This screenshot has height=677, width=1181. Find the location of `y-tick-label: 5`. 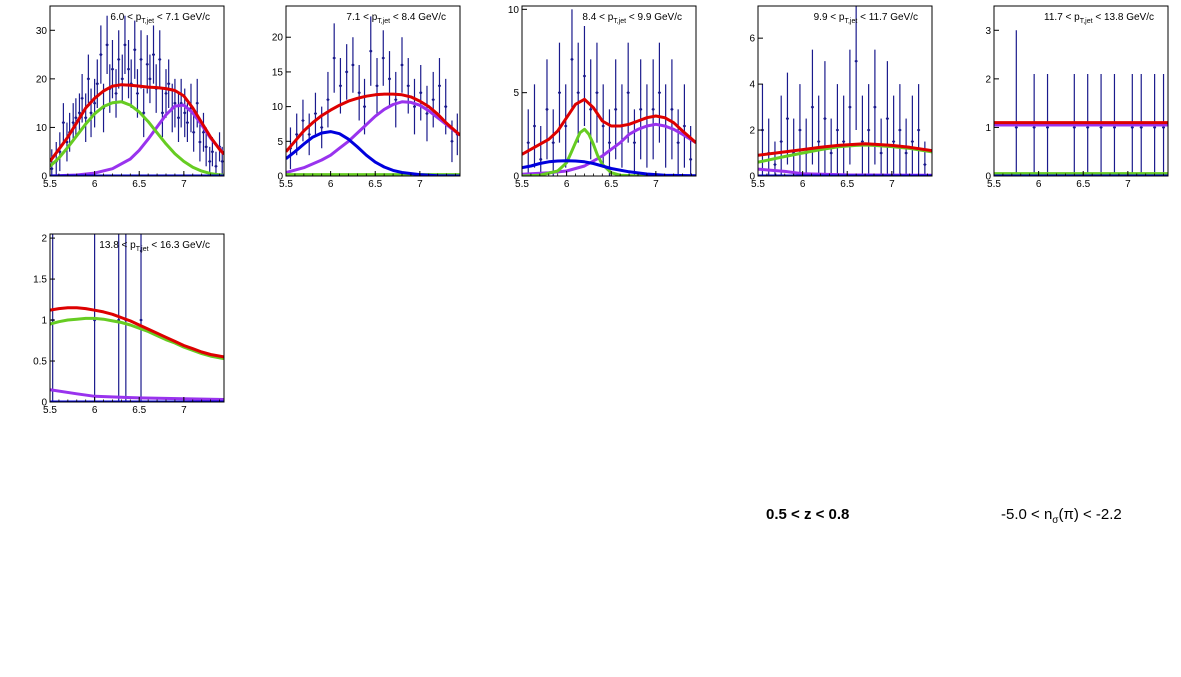

y-tick-label: 5 is located at coordinates (516, 93).